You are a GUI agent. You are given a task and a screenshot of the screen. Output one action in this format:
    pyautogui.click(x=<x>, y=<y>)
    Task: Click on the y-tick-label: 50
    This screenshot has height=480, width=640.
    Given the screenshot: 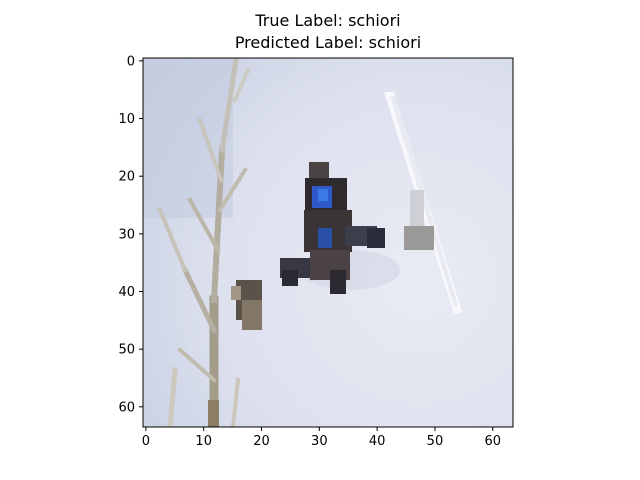 What is the action you would take?
    pyautogui.click(x=126, y=350)
    